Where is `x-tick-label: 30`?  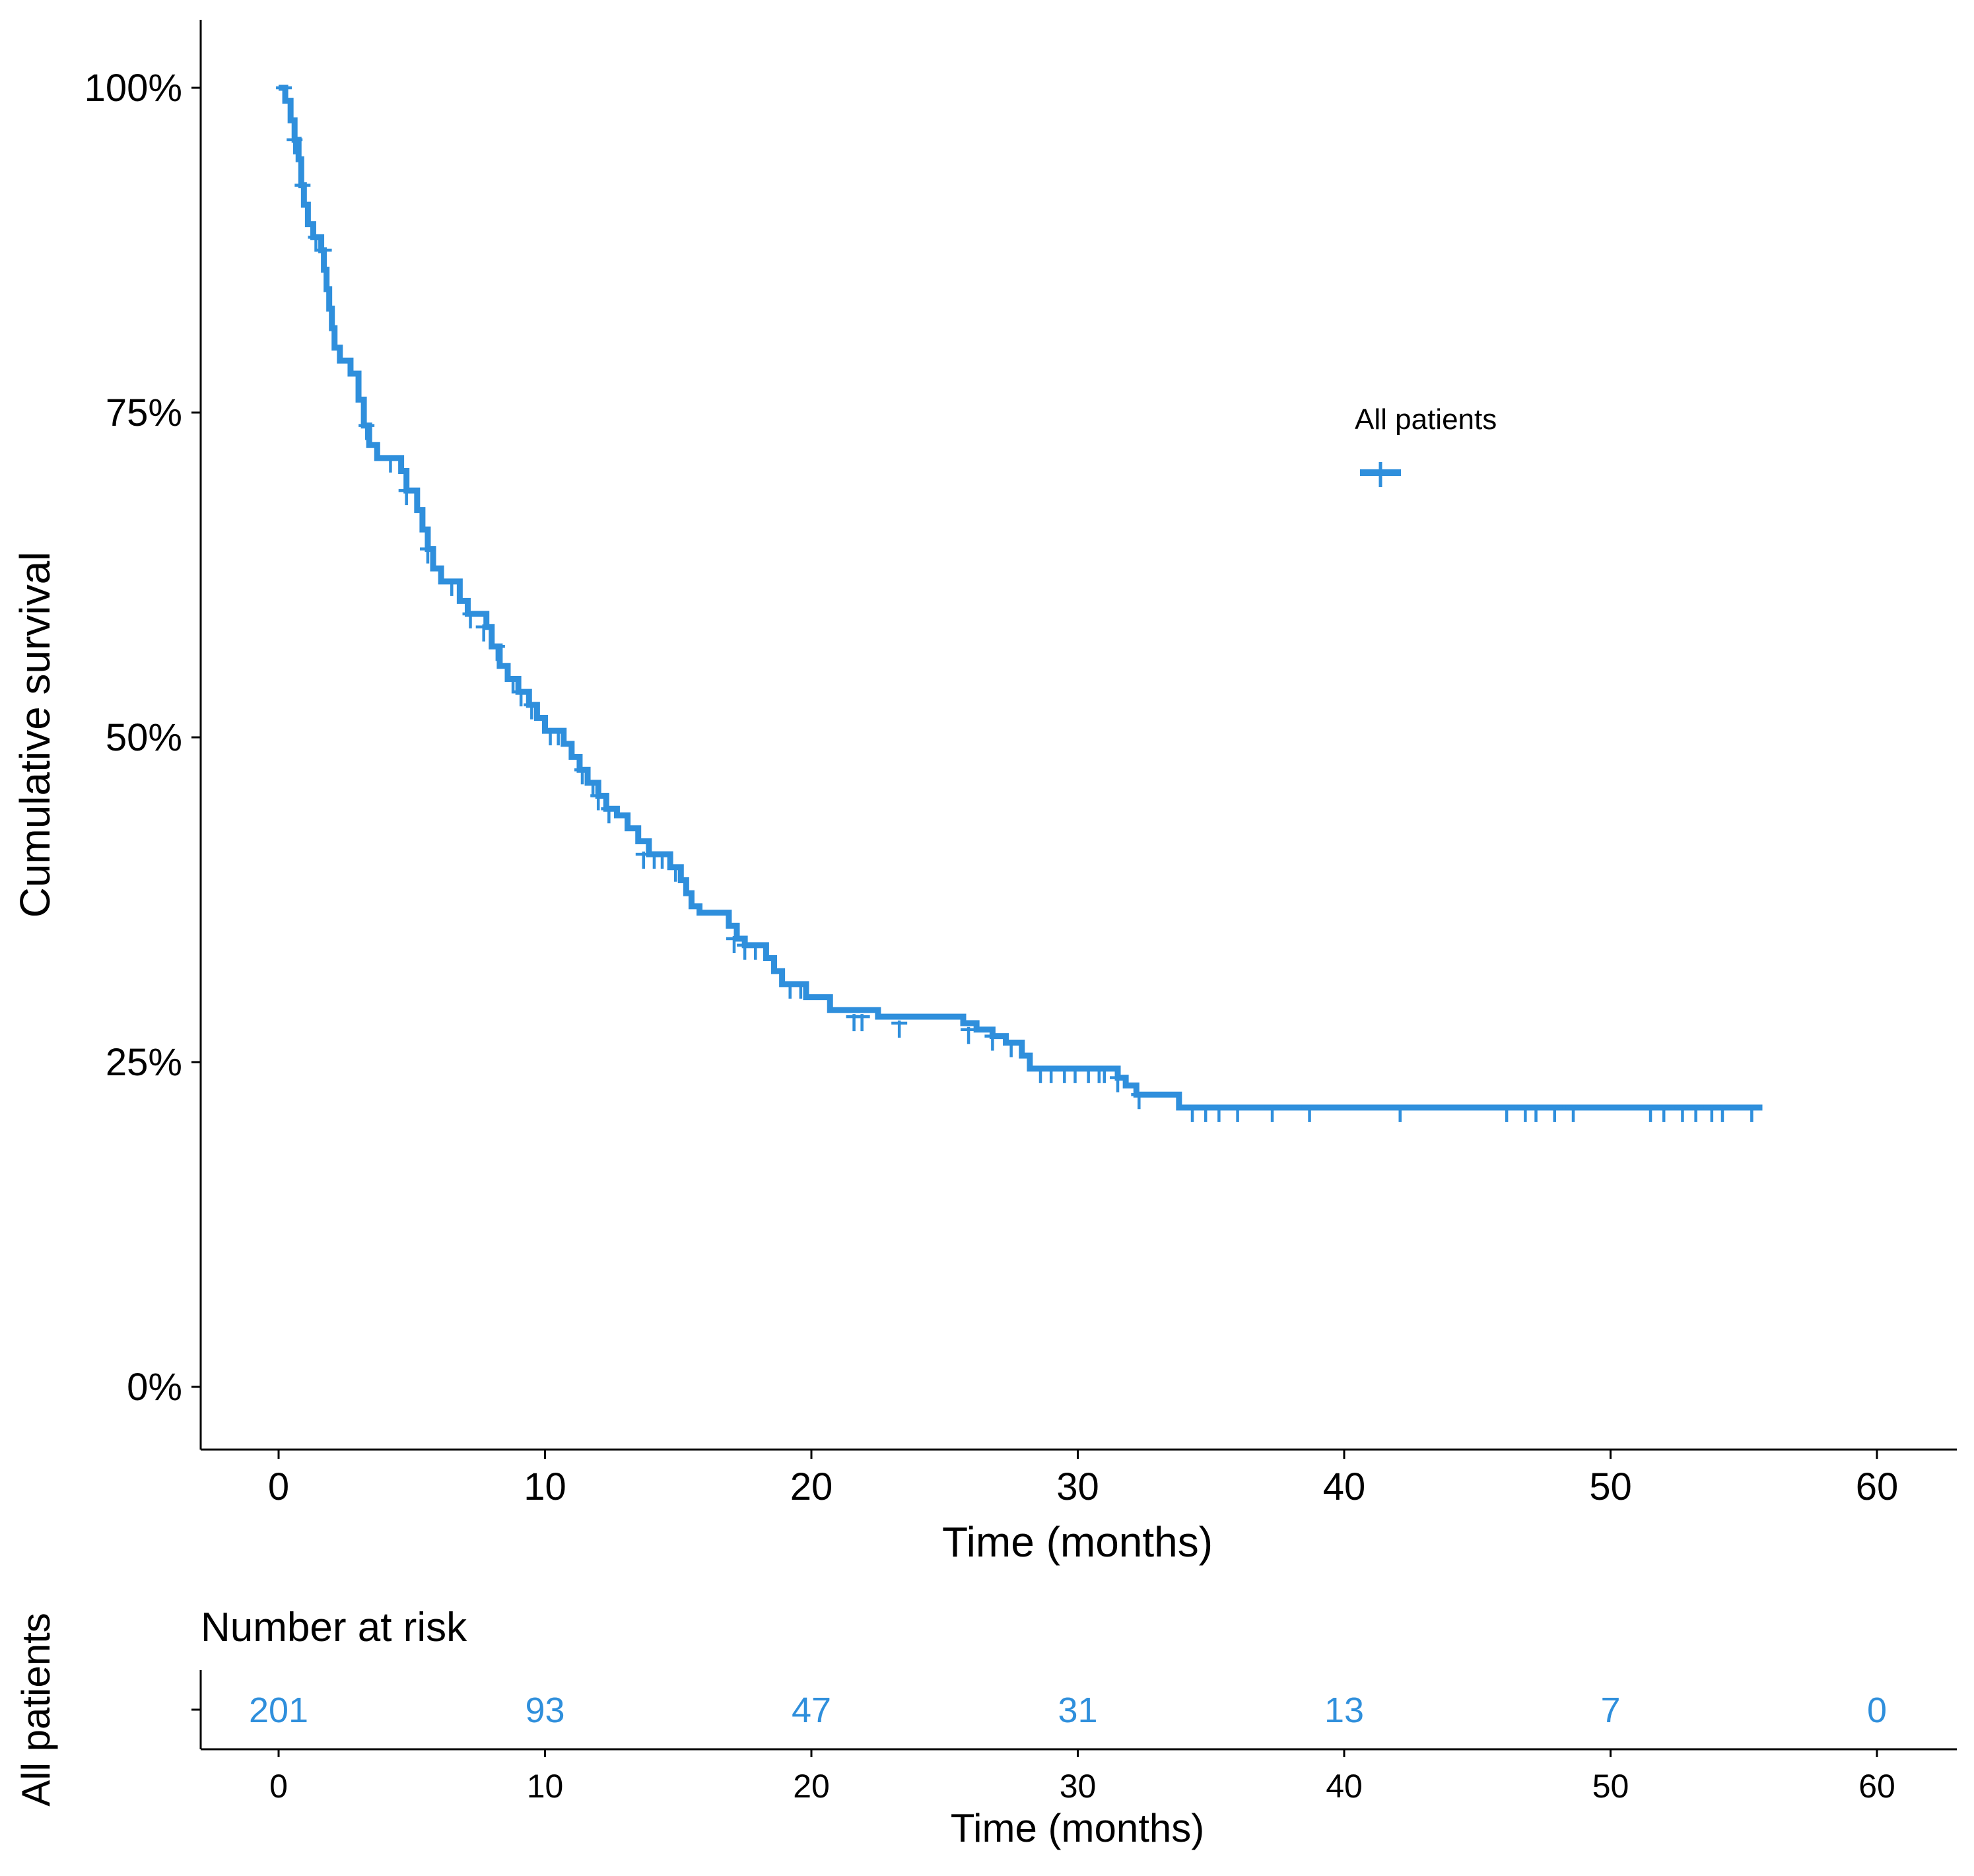 x-tick-label: 30 is located at coordinates (1078, 1486).